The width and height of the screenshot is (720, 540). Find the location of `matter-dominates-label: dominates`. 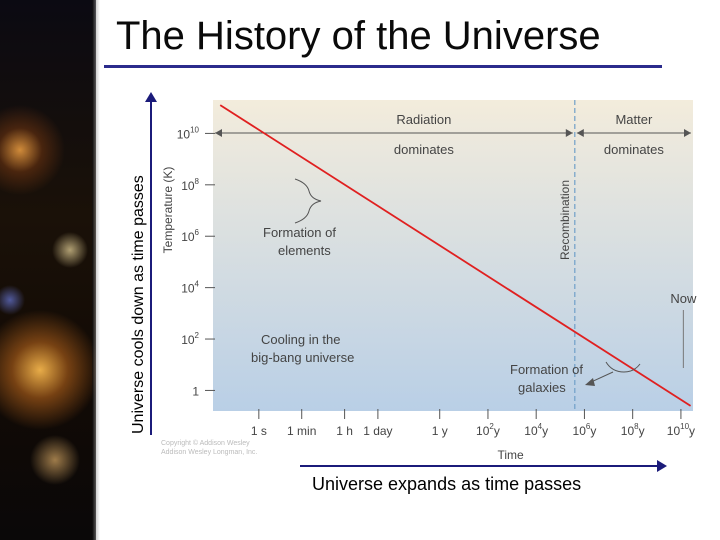

matter-dominates-label: dominates is located at coordinates (634, 149).